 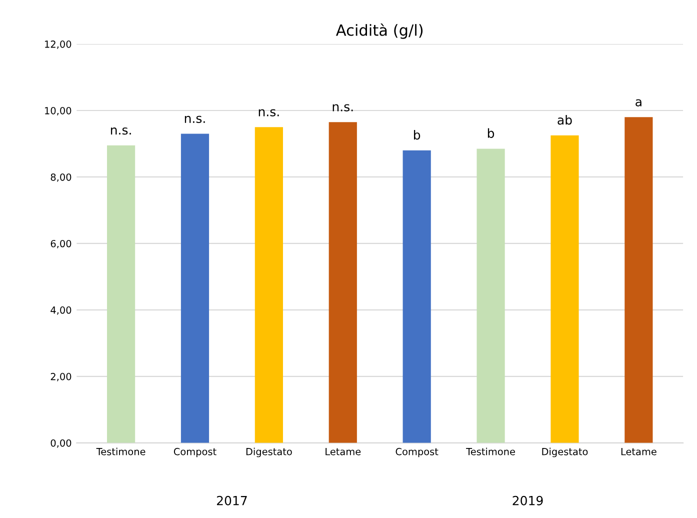 What do you see at coordinates (565, 120) in the screenshot?
I see `data-label: ab` at bounding box center [565, 120].